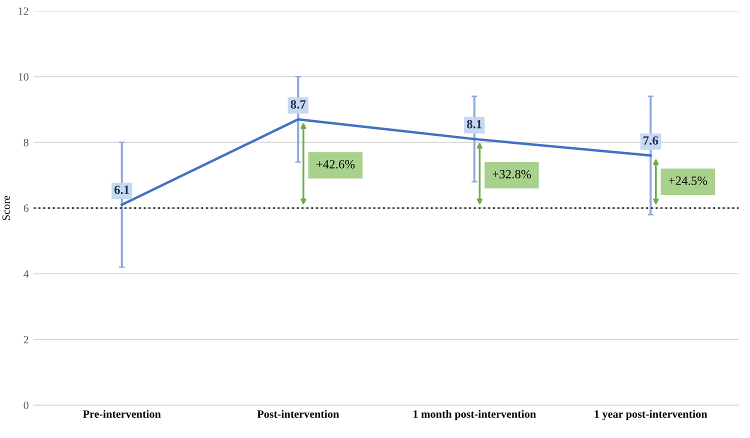  I want to click on data-label: 6.1, so click(122, 190).